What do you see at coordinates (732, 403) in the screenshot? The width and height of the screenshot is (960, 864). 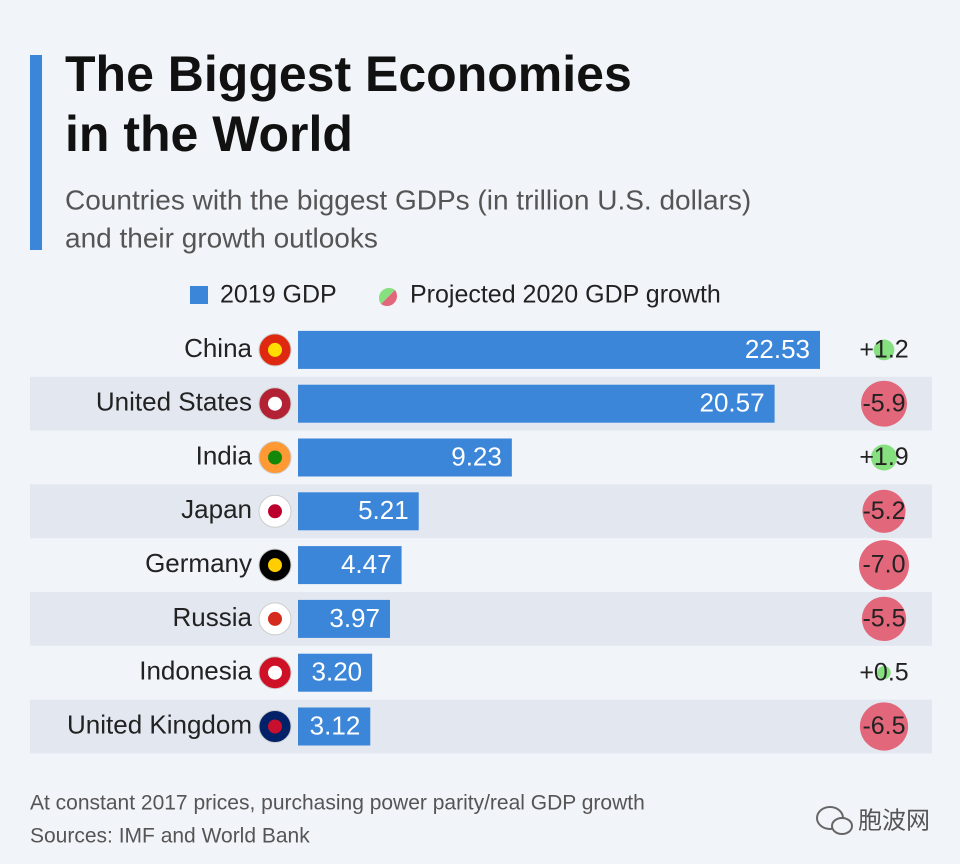 I see `value-label: 20.57` at bounding box center [732, 403].